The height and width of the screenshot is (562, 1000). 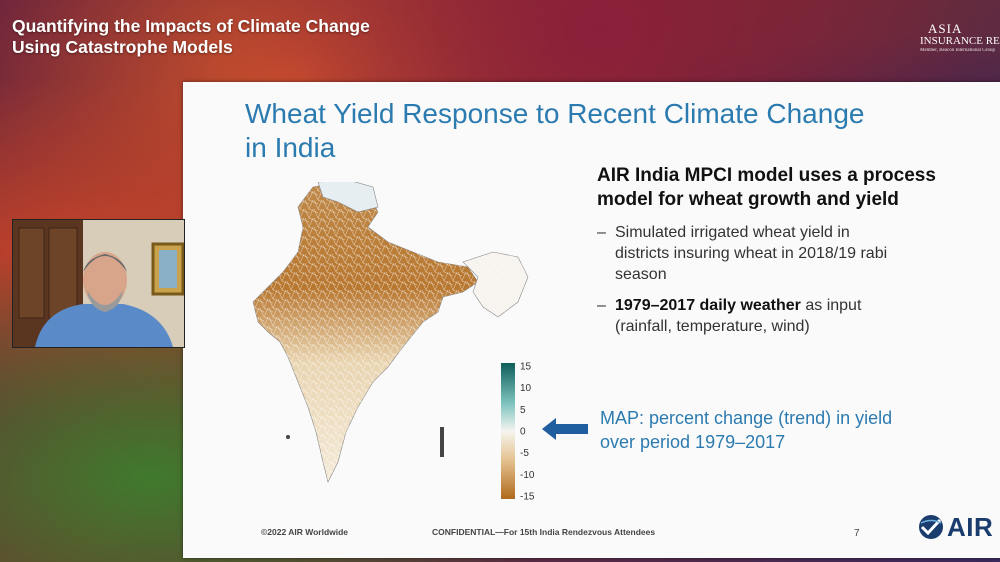 I want to click on northeast-district-lines, so click(x=495, y=284).